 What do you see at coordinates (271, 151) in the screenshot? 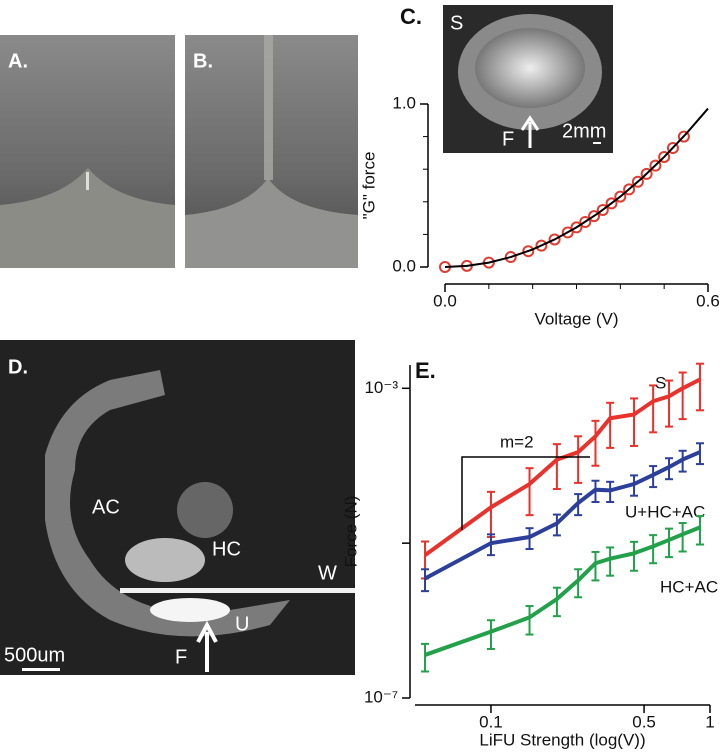
I see `photo-b` at bounding box center [271, 151].